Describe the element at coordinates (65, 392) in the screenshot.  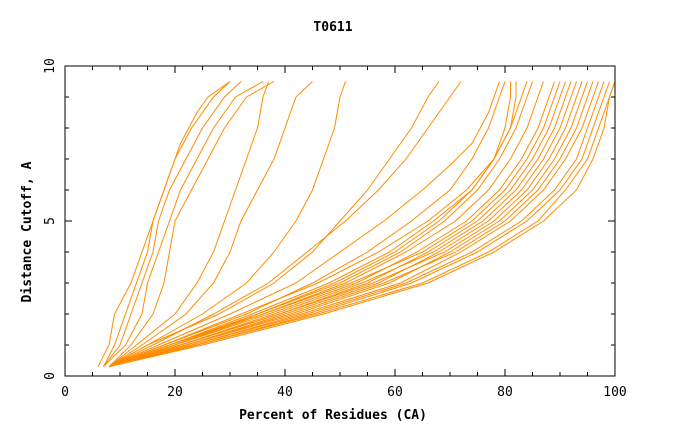
I see `x-tick-label-0: 0` at that location.